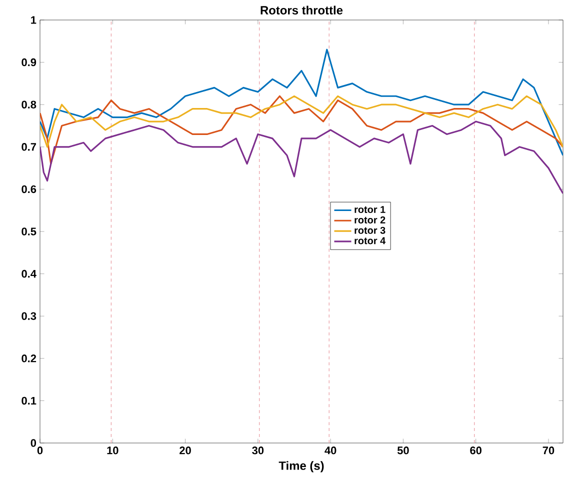 The image size is (564, 493). I want to click on x-tick-label: 10, so click(112, 450).